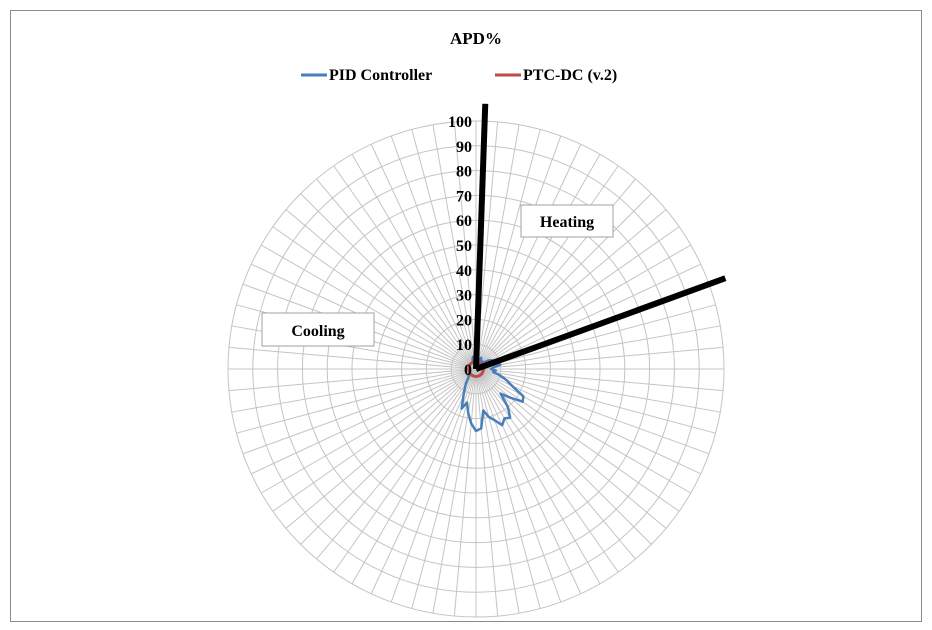 The image size is (932, 630). Describe the element at coordinates (464, 147) in the screenshot. I see `tick-label-90: 90` at that location.